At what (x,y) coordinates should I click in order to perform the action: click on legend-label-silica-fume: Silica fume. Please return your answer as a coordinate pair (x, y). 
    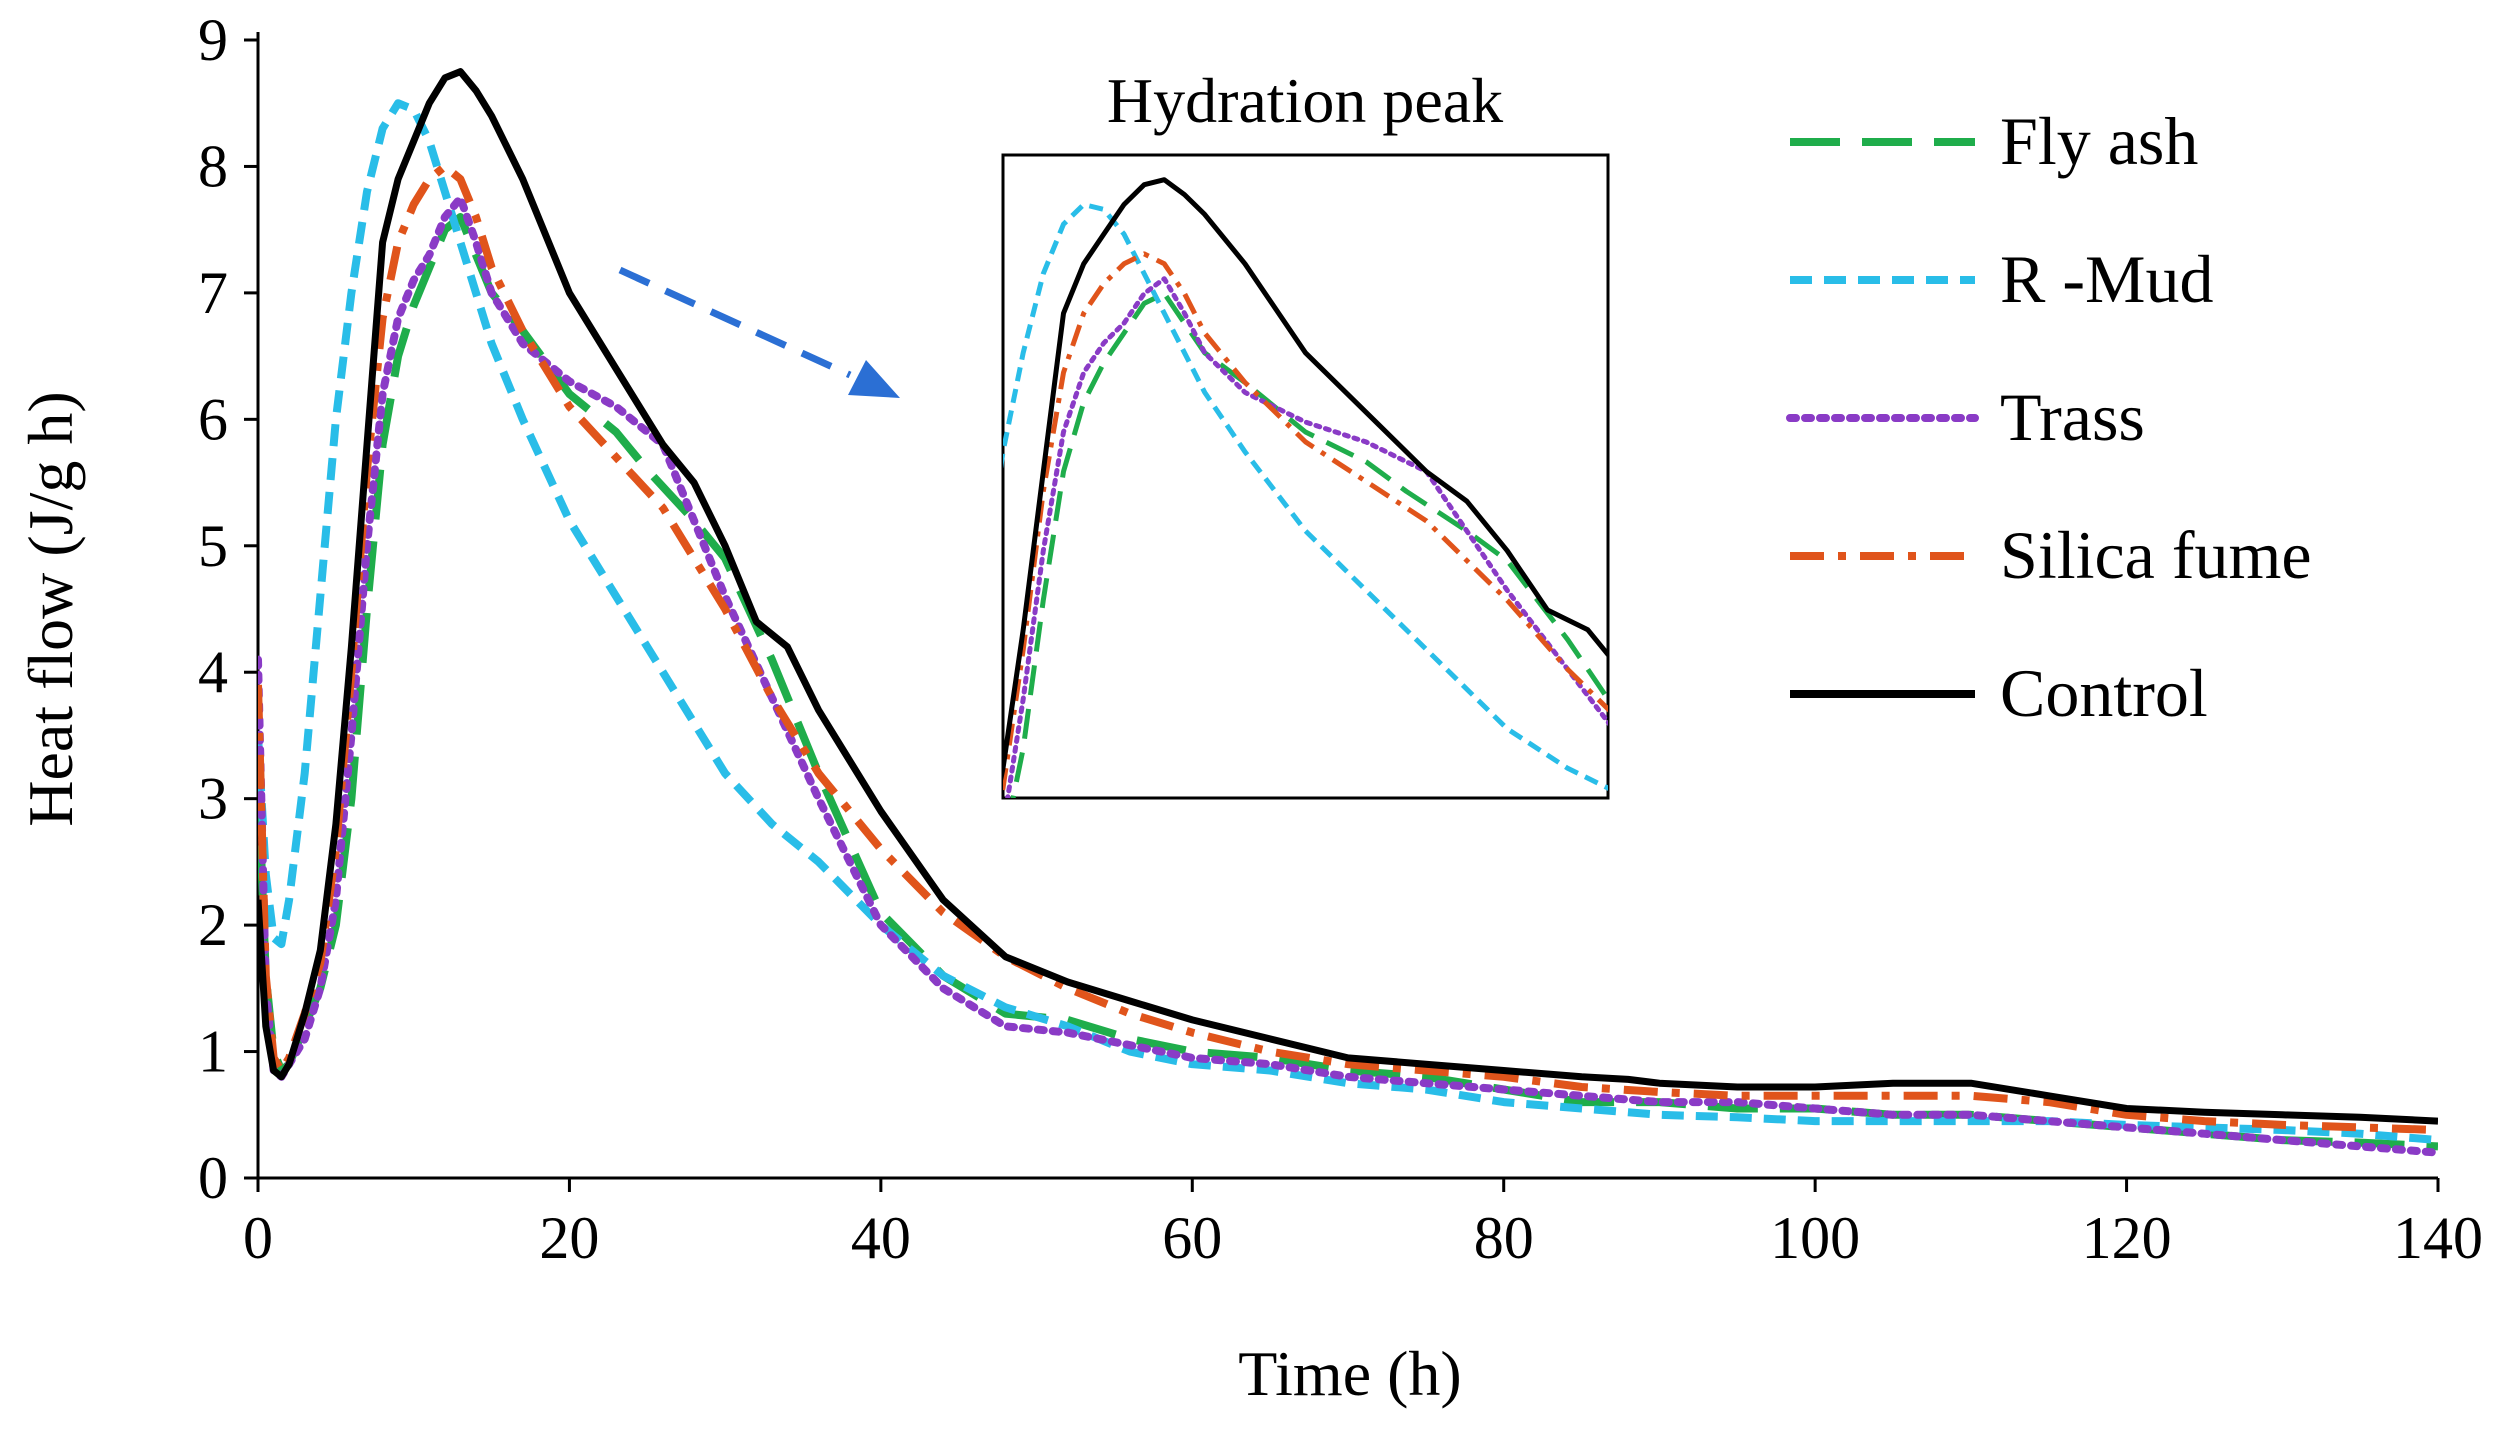
    Looking at the image, I should click on (2156, 555).